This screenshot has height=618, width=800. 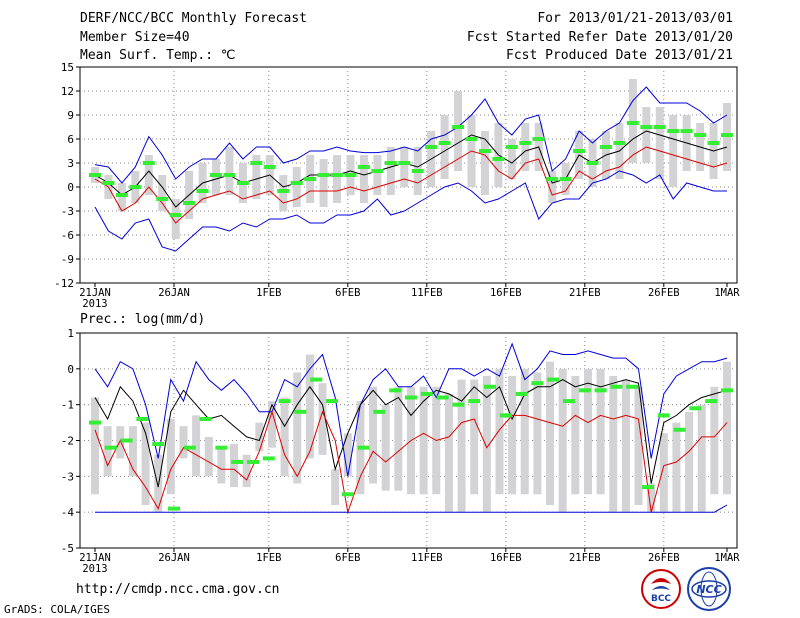 I want to click on x-tick-label: 26JAN, so click(x=174, y=558).